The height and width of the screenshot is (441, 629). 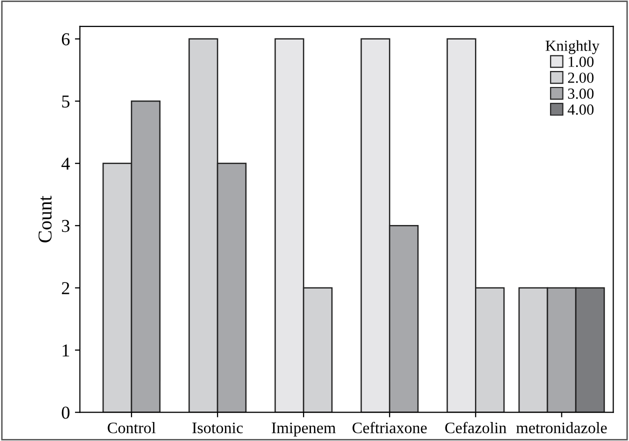 I want to click on y-tick-label: 1, so click(x=66, y=350).